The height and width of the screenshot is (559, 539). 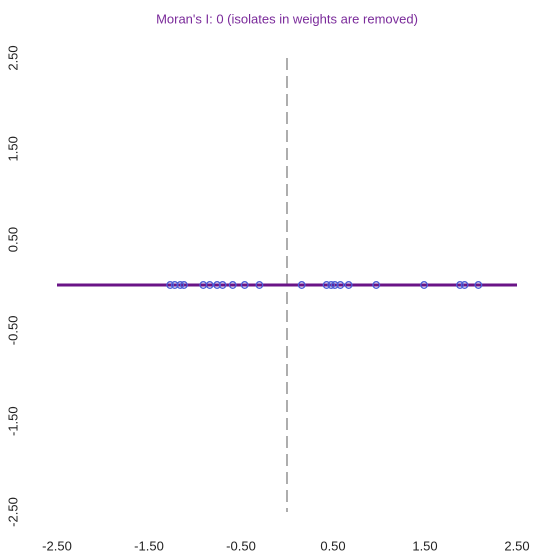 I want to click on x-tick-label: -1.50, so click(x=149, y=545).